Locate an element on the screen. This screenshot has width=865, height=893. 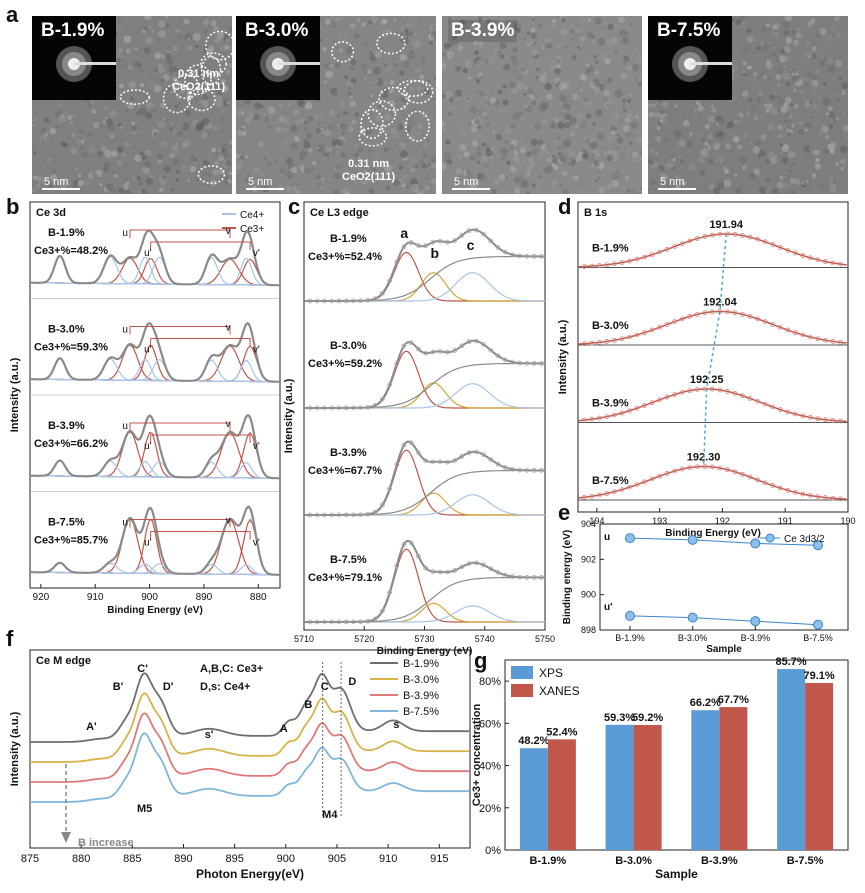
beam-stop is located at coordinates (299, 63).